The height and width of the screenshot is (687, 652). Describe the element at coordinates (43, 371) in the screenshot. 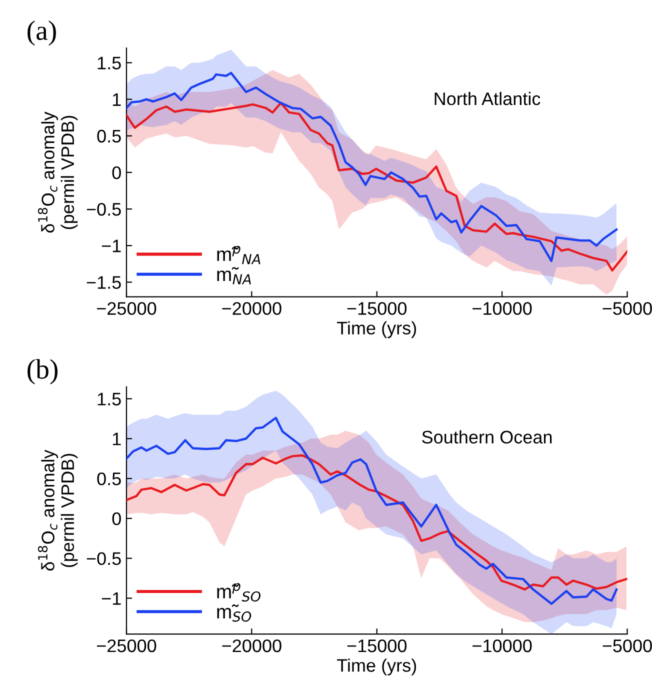

I see `chart-title: (b)` at that location.